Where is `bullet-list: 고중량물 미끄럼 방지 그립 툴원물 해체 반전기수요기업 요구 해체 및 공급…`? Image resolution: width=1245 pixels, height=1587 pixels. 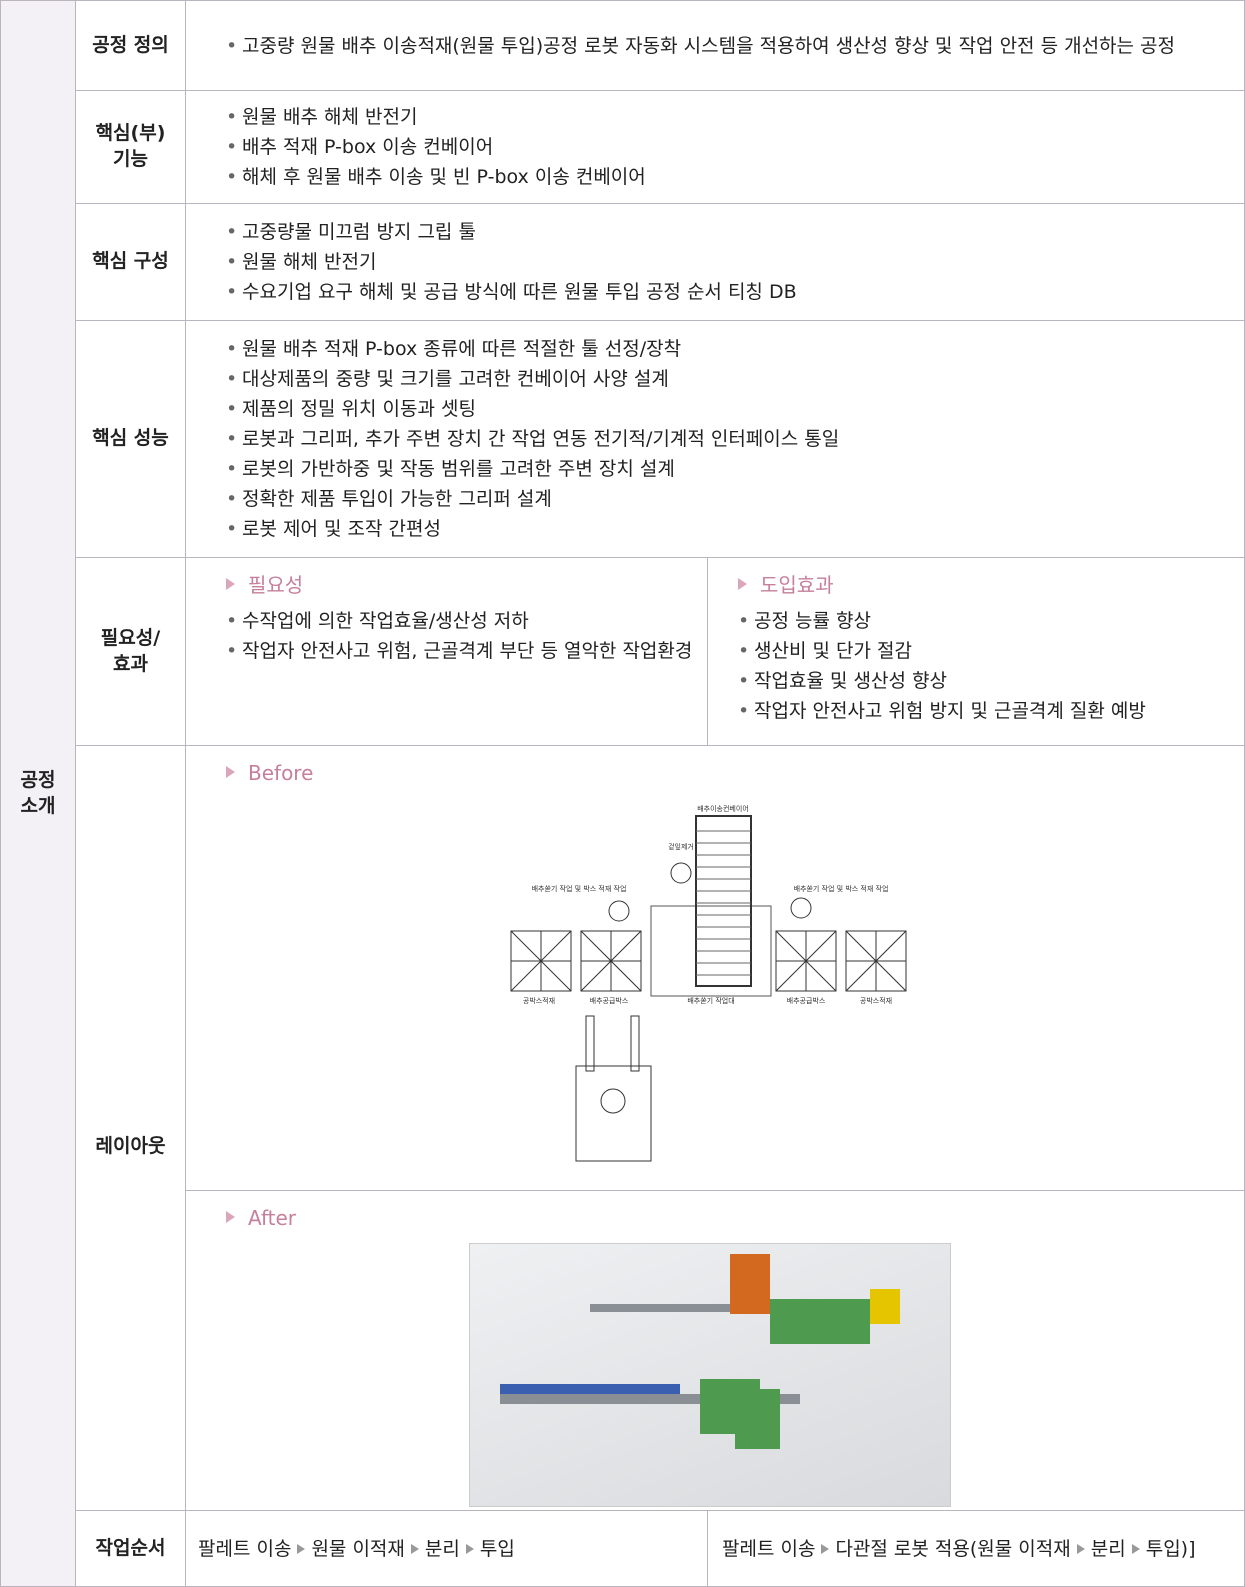 bullet-list: 고중량물 미끄럼 방지 그립 툴원물 해체 반전기수요기업 요구 해체 및 공급… is located at coordinates (735, 262).